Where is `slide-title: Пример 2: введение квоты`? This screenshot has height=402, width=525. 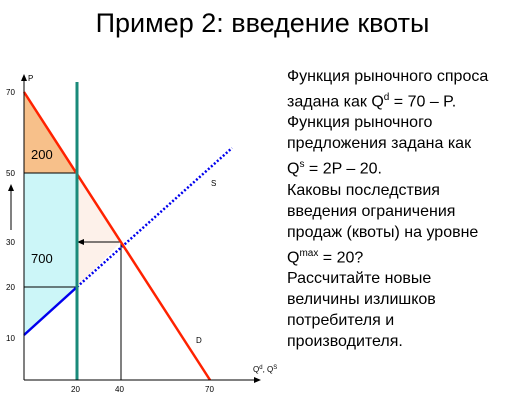 slide-title: Пример 2: введение квоты is located at coordinates (262, 23).